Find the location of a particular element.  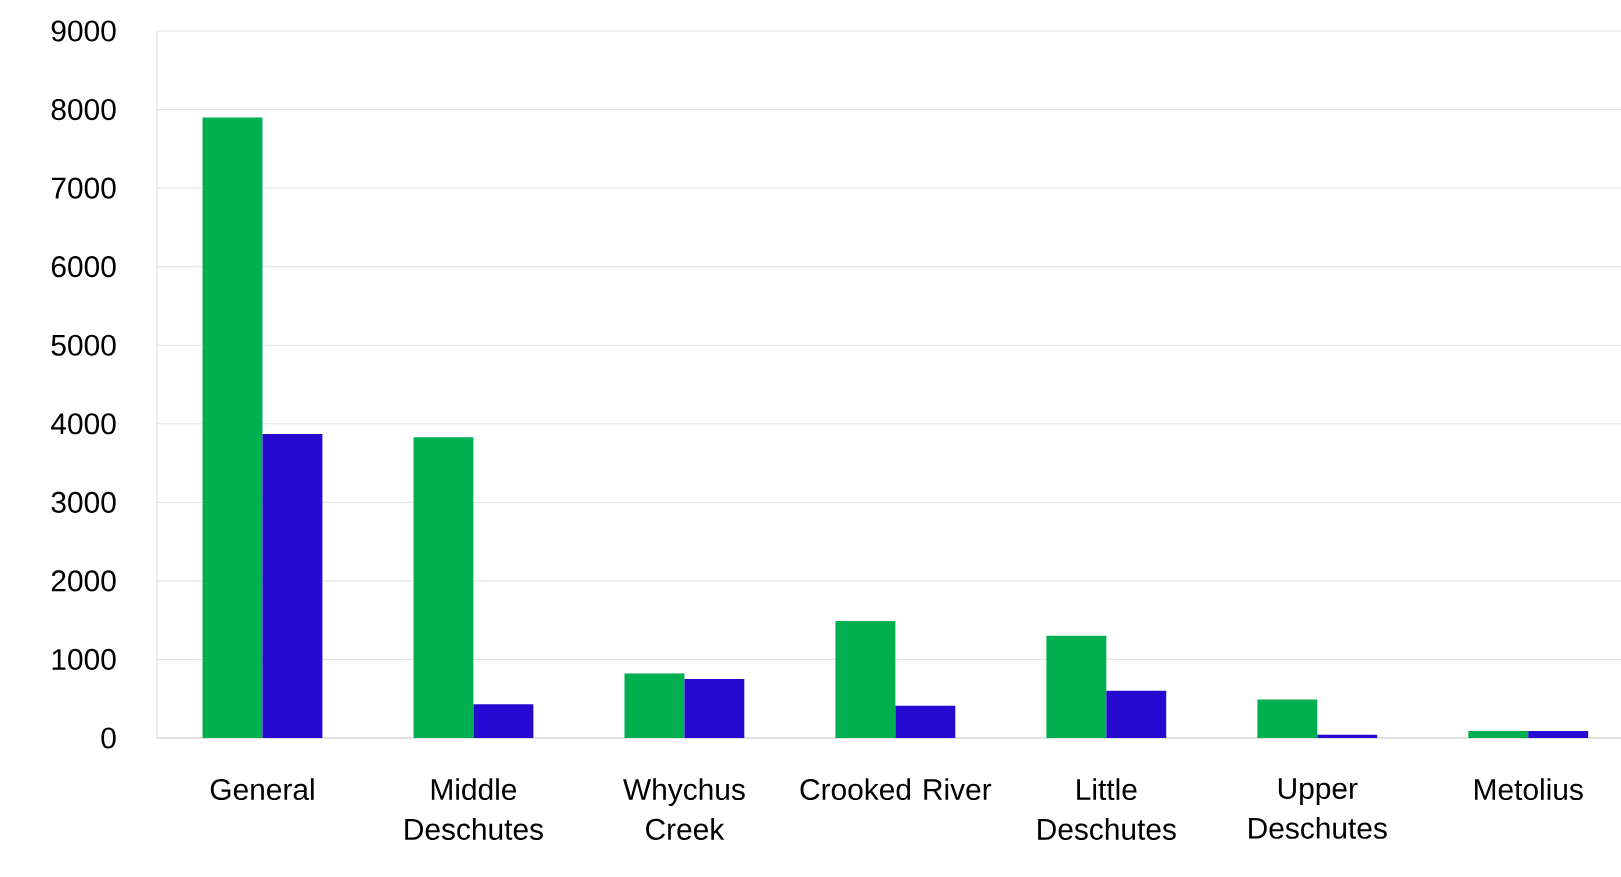

y-tick-label: 5000 is located at coordinates (83, 345).